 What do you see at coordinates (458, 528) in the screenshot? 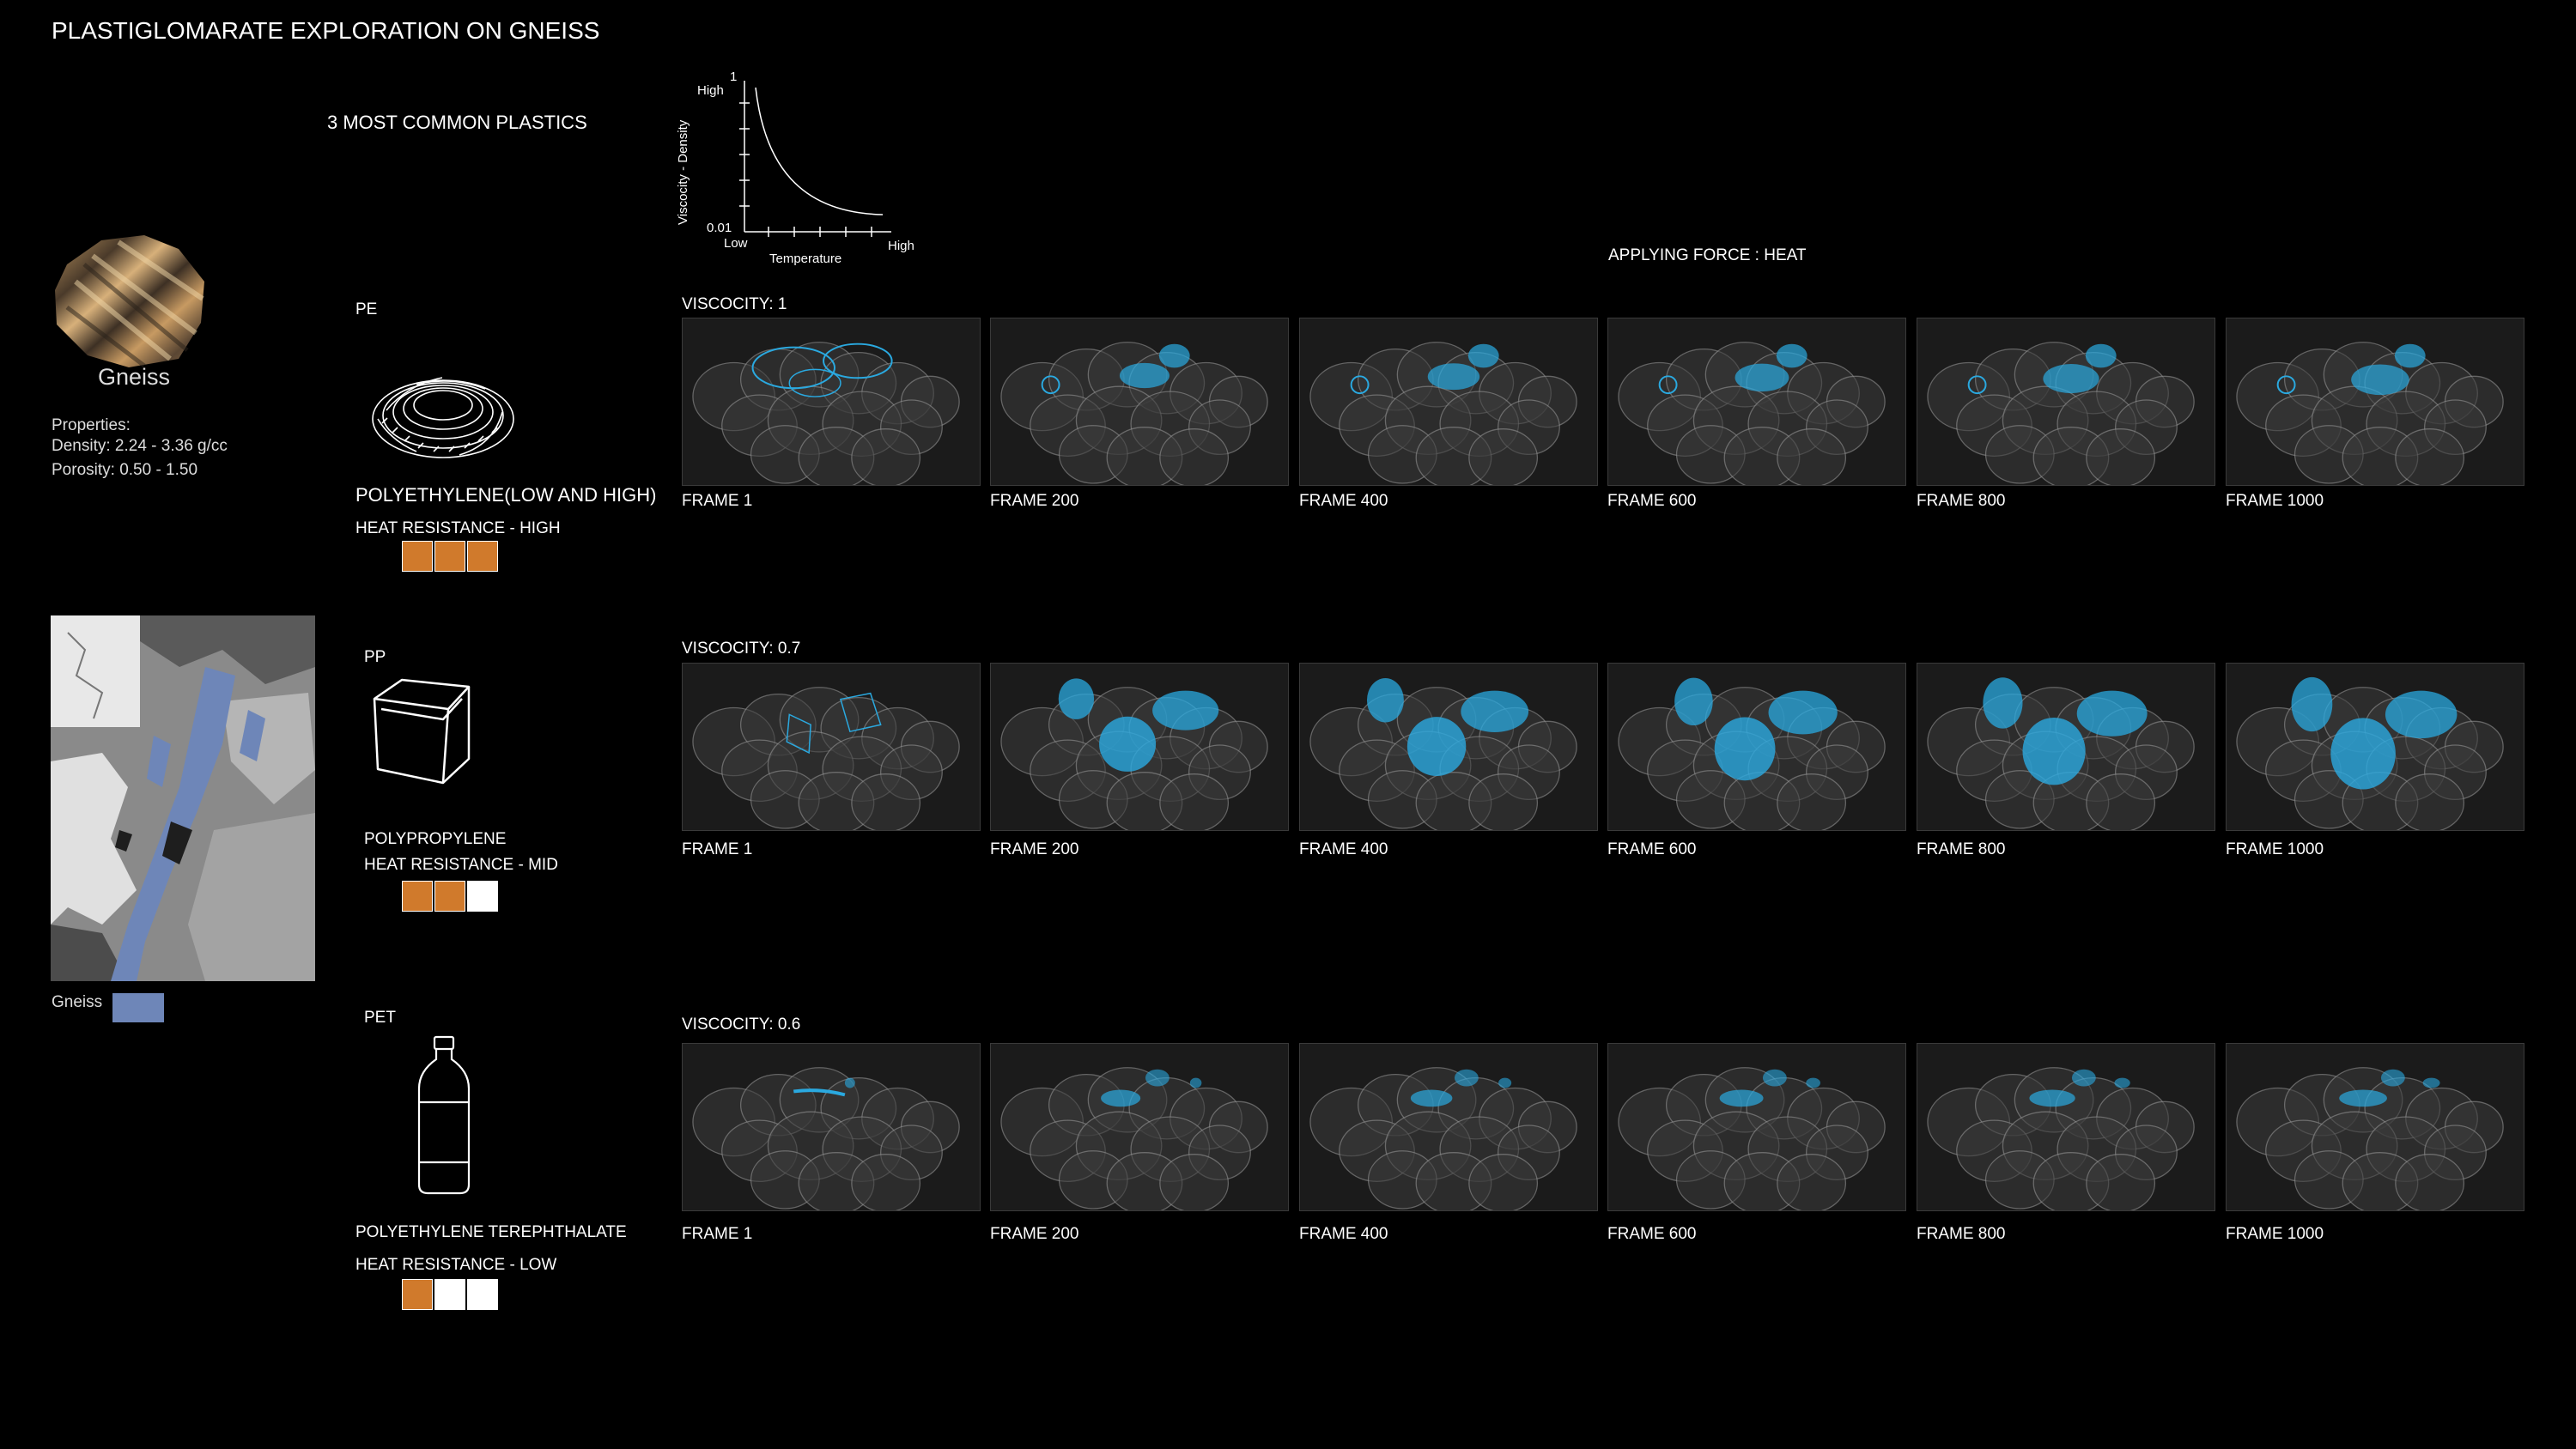
I see `pe-heat-resistance: HEAT RESISTANCE - HIGH` at bounding box center [458, 528].